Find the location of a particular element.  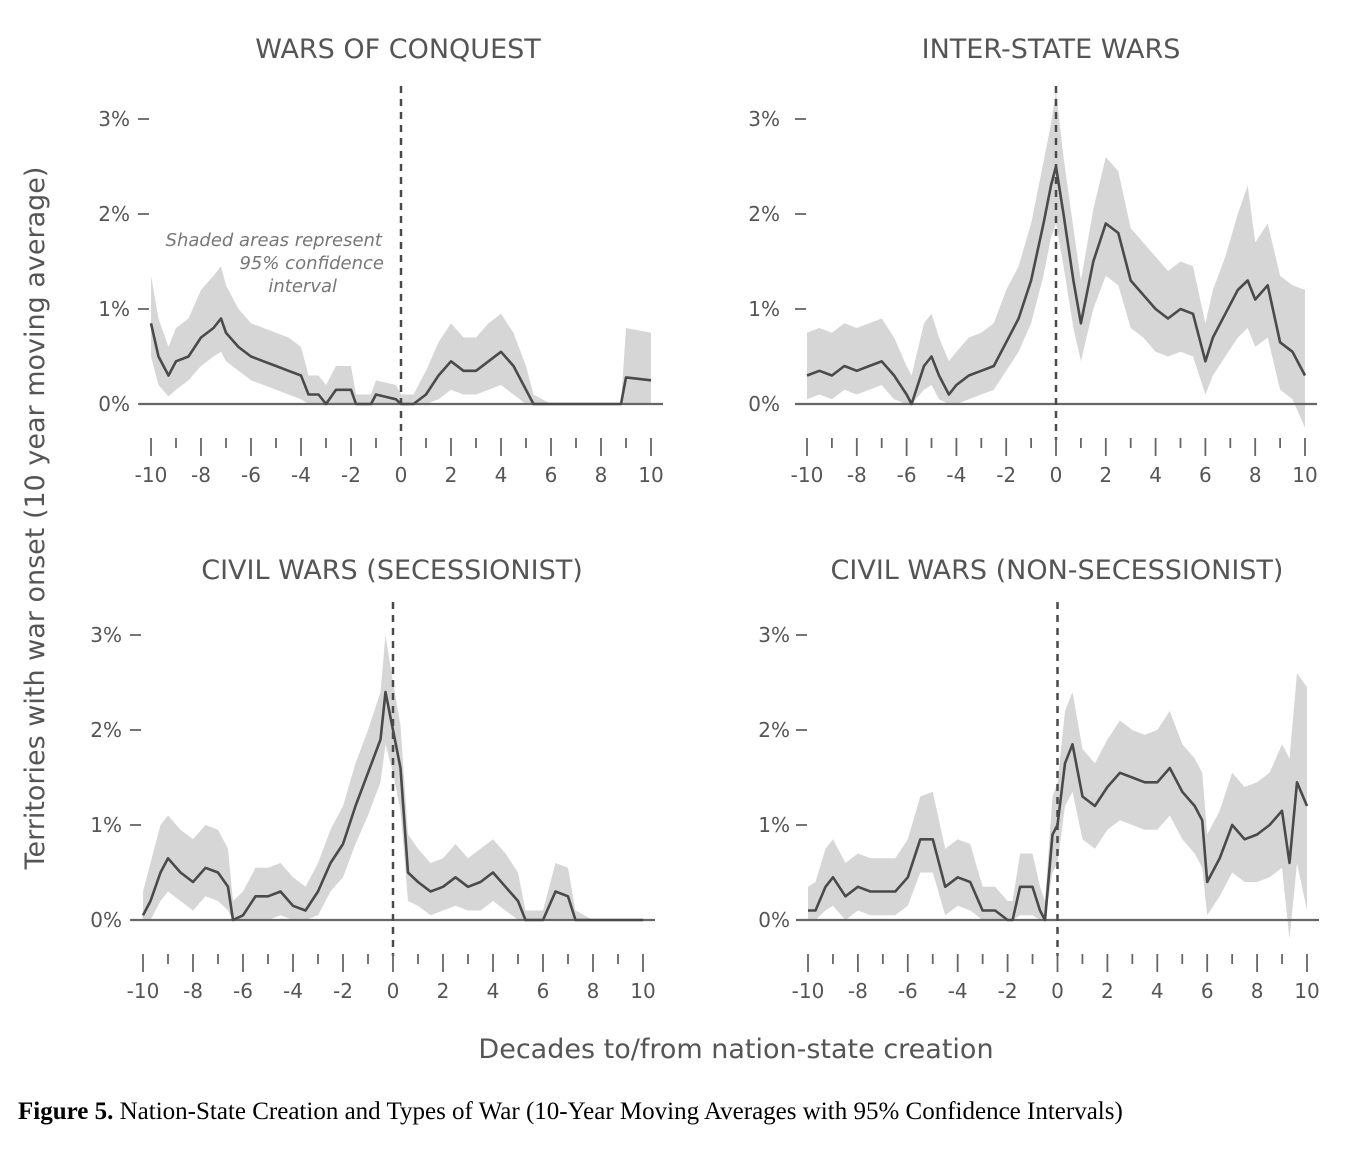

panel-title: CIVIL WARS (SECESSIONIST) is located at coordinates (392, 570).